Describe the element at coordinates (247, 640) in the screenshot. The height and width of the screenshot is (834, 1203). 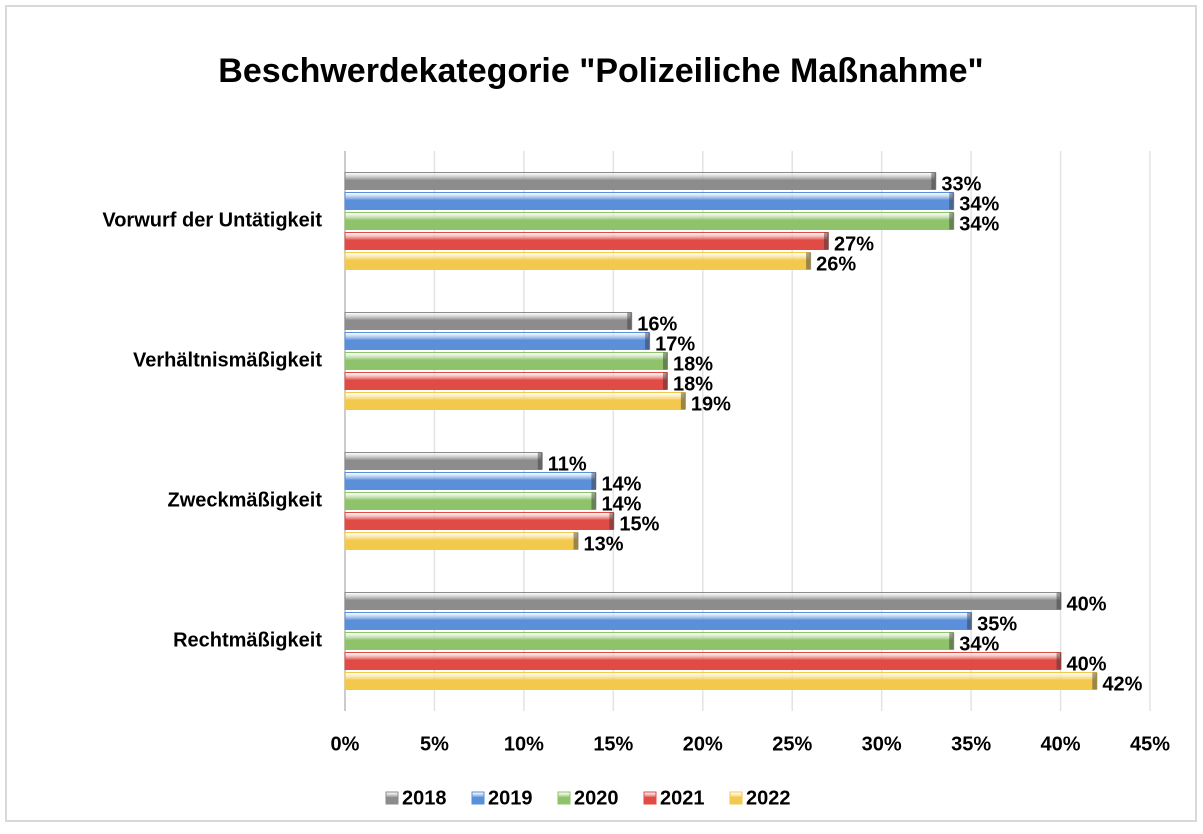
I see `y-tick-label: Rechtmäßigkeit` at that location.